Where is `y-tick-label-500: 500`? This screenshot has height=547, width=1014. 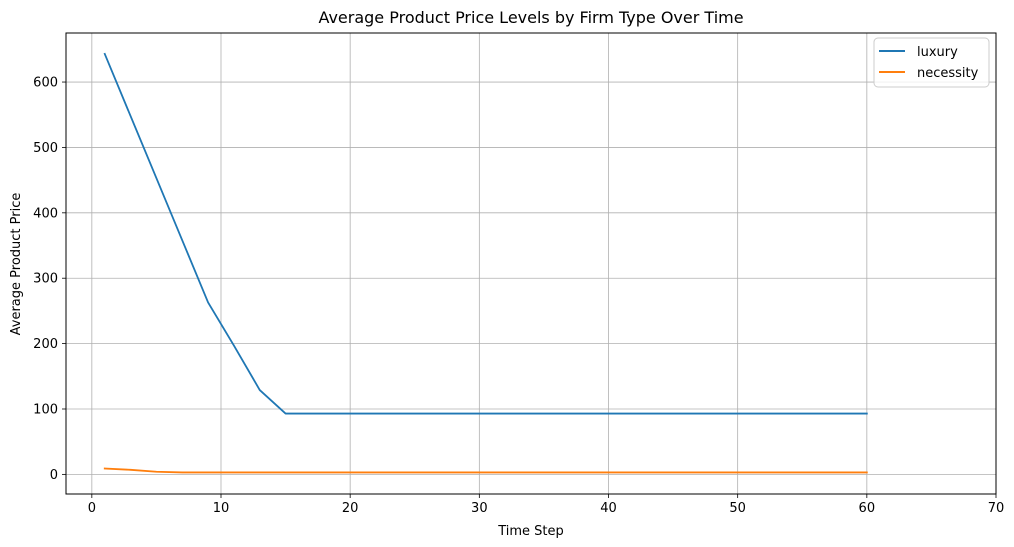
y-tick-label-500: 500 is located at coordinates (45, 148).